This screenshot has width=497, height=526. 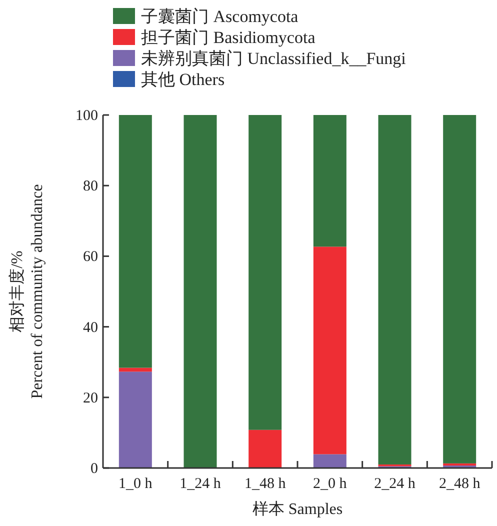 I want to click on y-axis-title: 相对丰度/% Percent of community abundance, so click(x=27, y=291).